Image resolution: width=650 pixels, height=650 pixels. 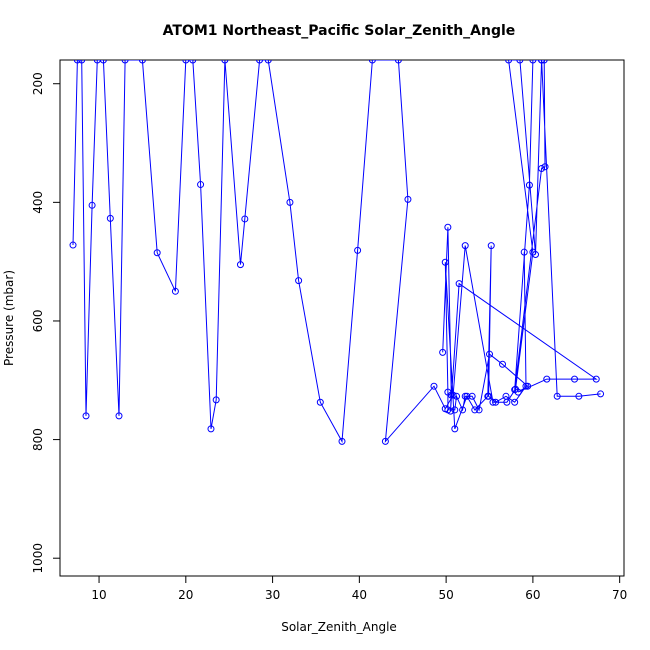 I want to click on x-axis-label: Solar_Zenith_Angle, so click(x=339, y=627).